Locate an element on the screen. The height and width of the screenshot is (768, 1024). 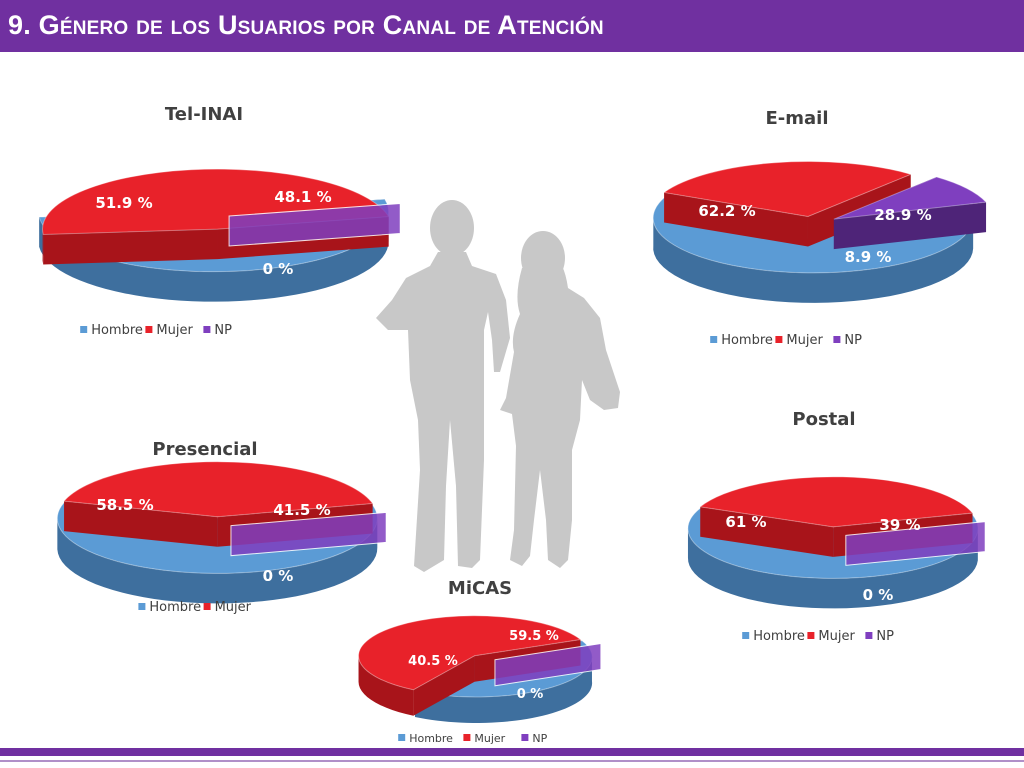
chart-title: Tel-INAI is located at coordinates (204, 114).